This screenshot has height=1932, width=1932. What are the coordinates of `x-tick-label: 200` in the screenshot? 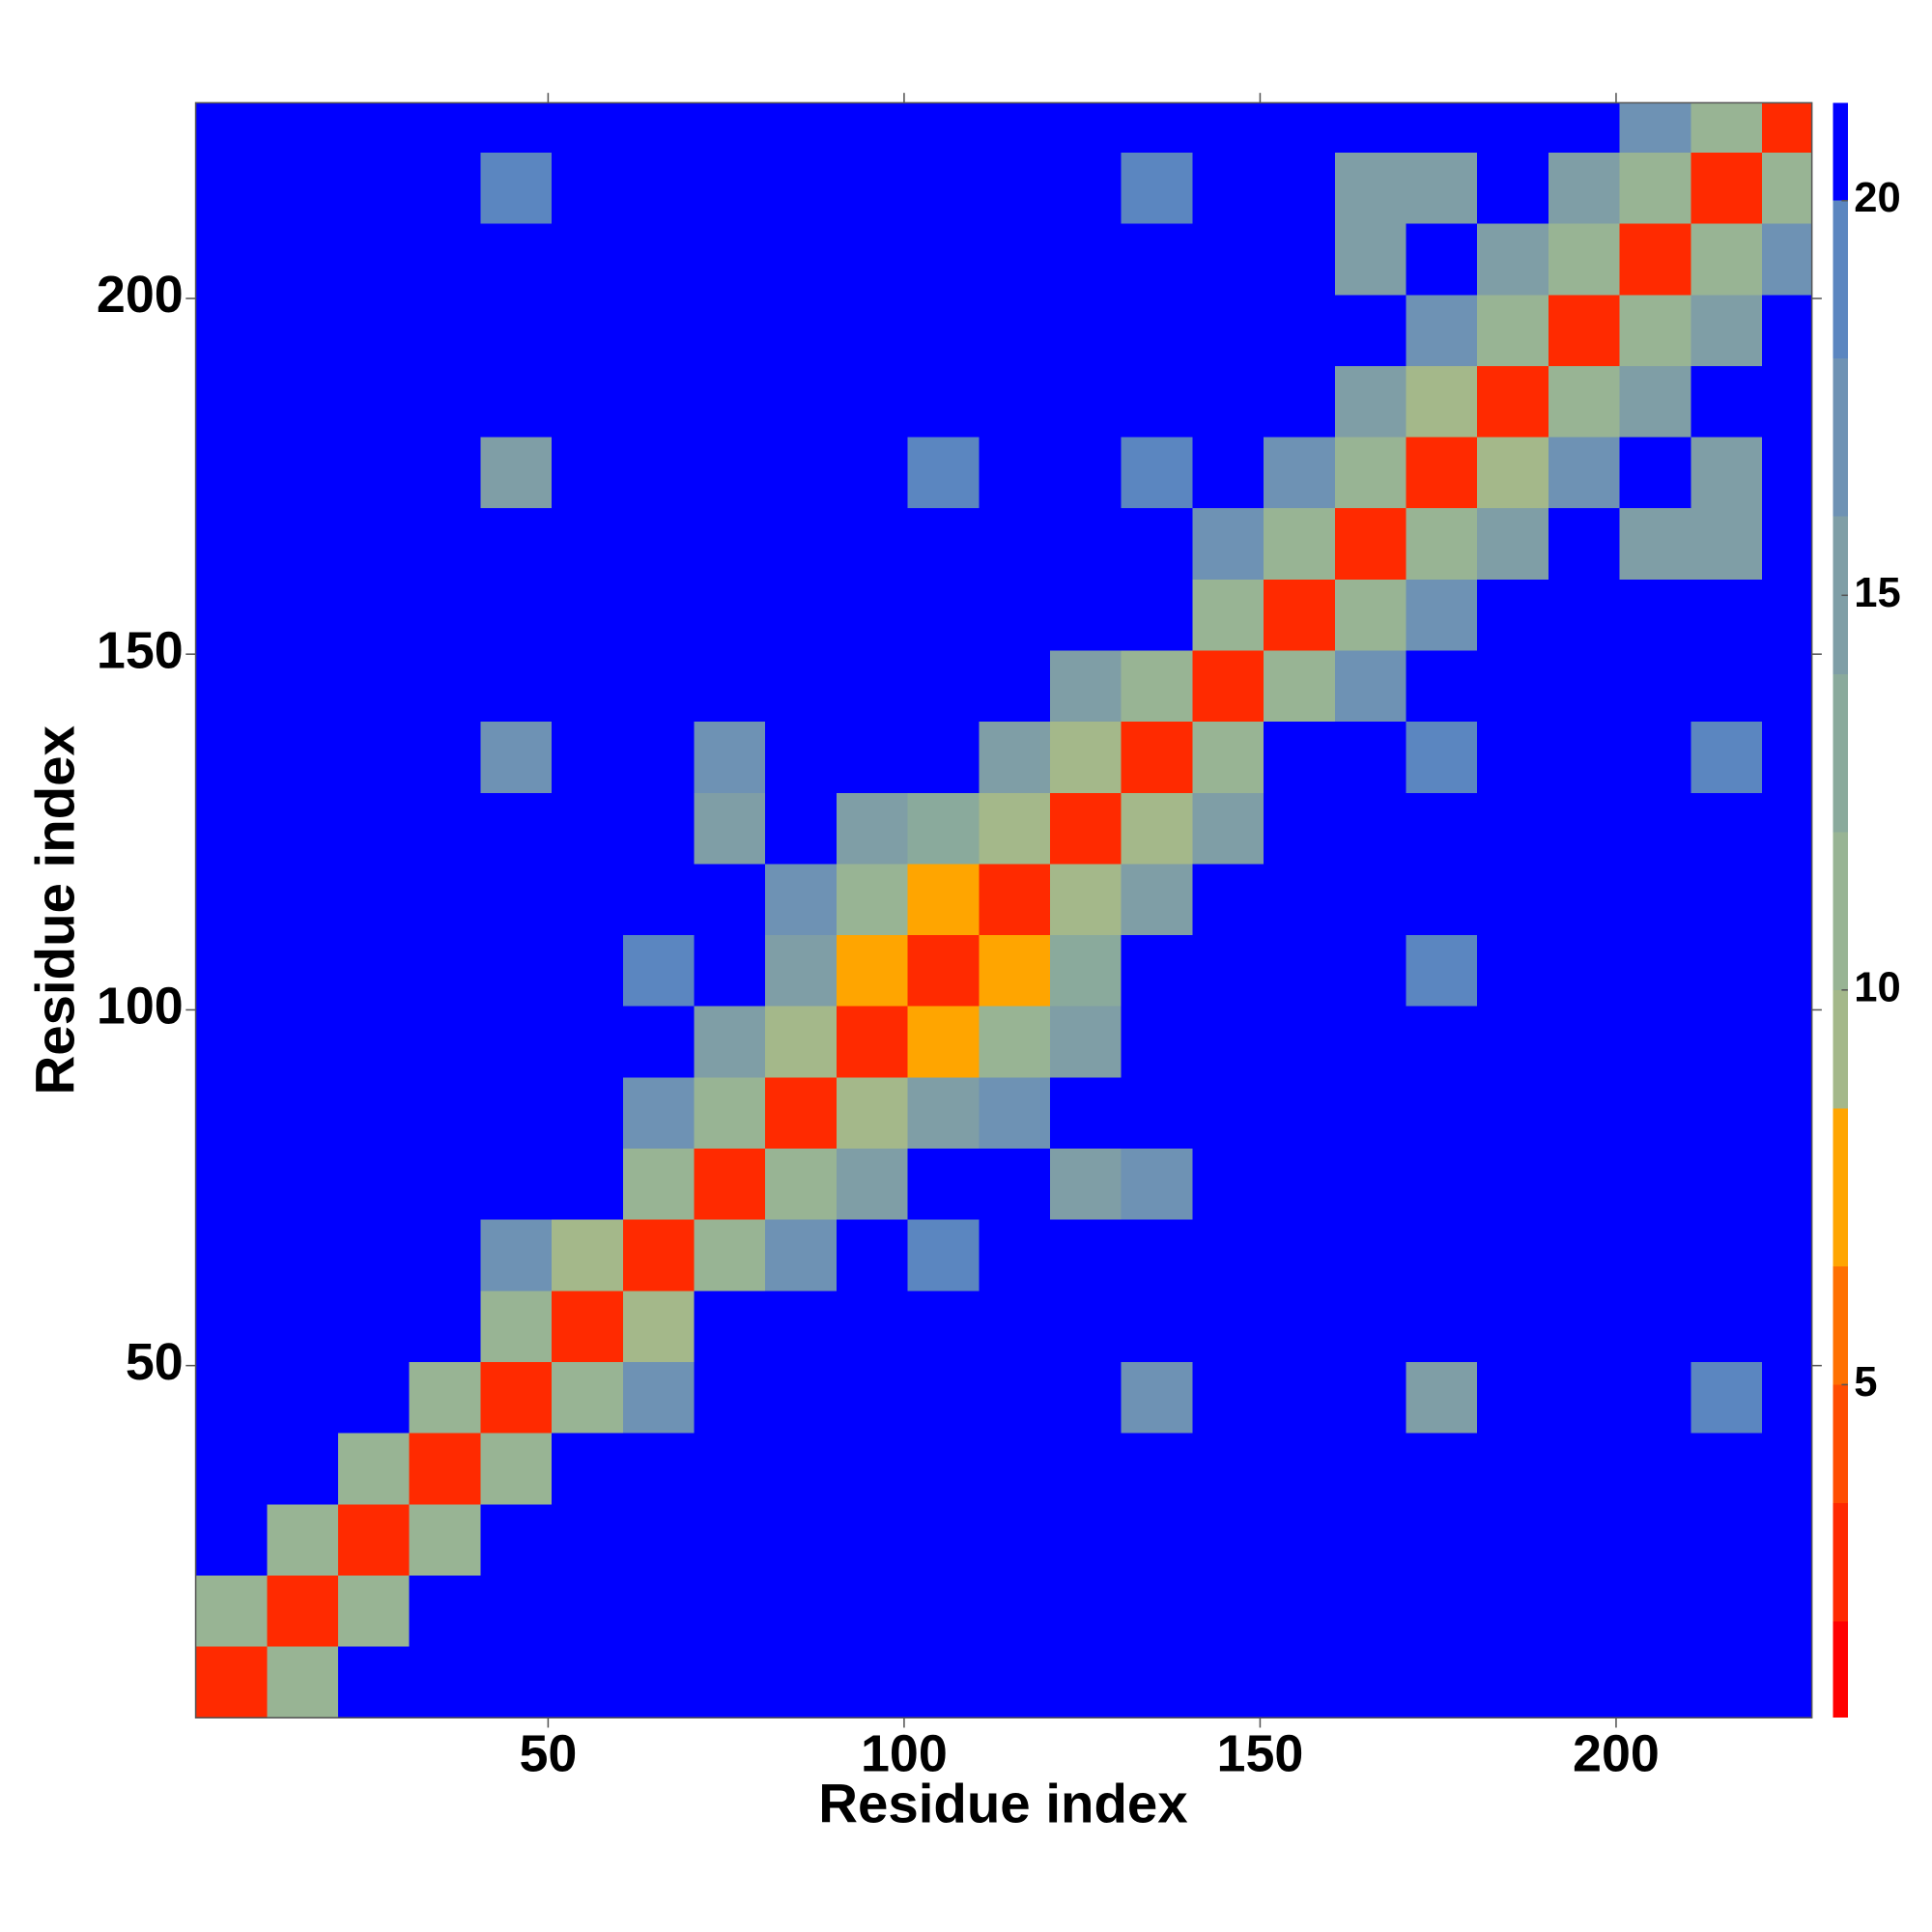 It's located at (1616, 1753).